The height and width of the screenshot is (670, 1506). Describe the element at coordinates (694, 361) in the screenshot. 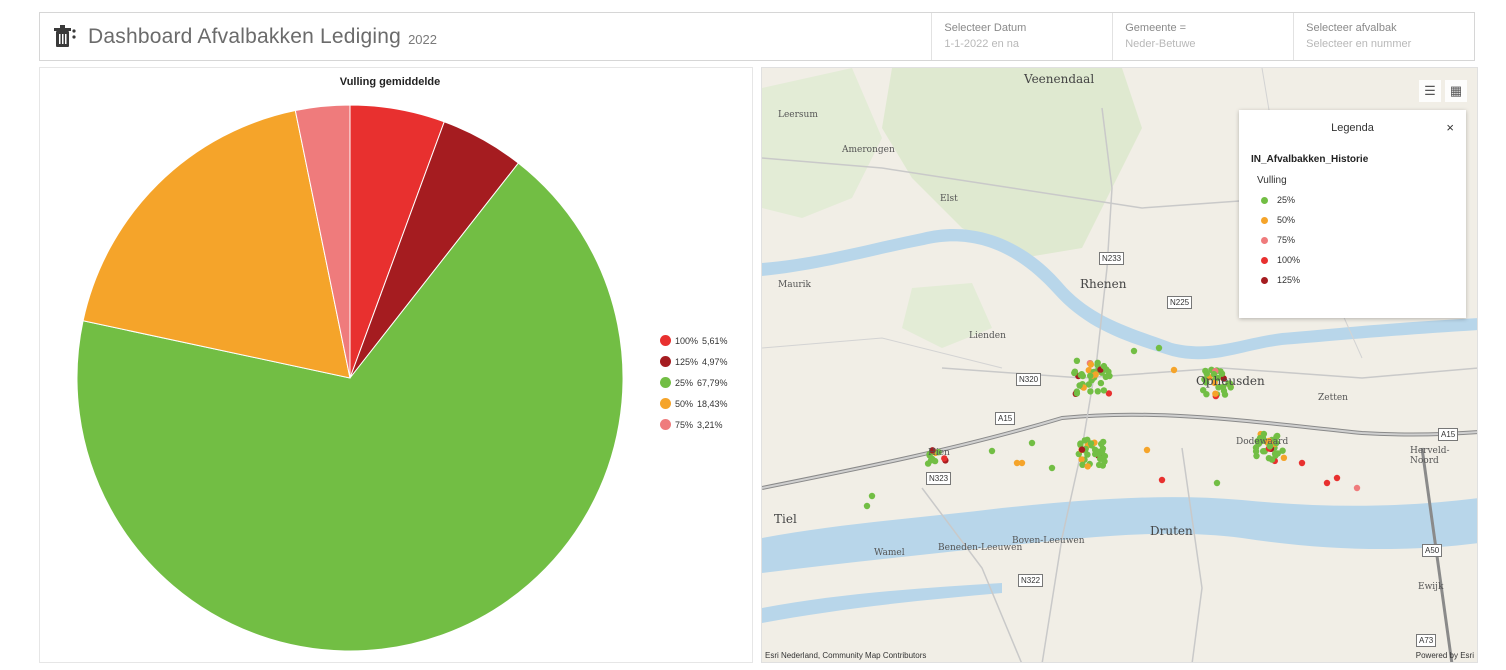

I see `legend-item: 125% 4,97%` at that location.